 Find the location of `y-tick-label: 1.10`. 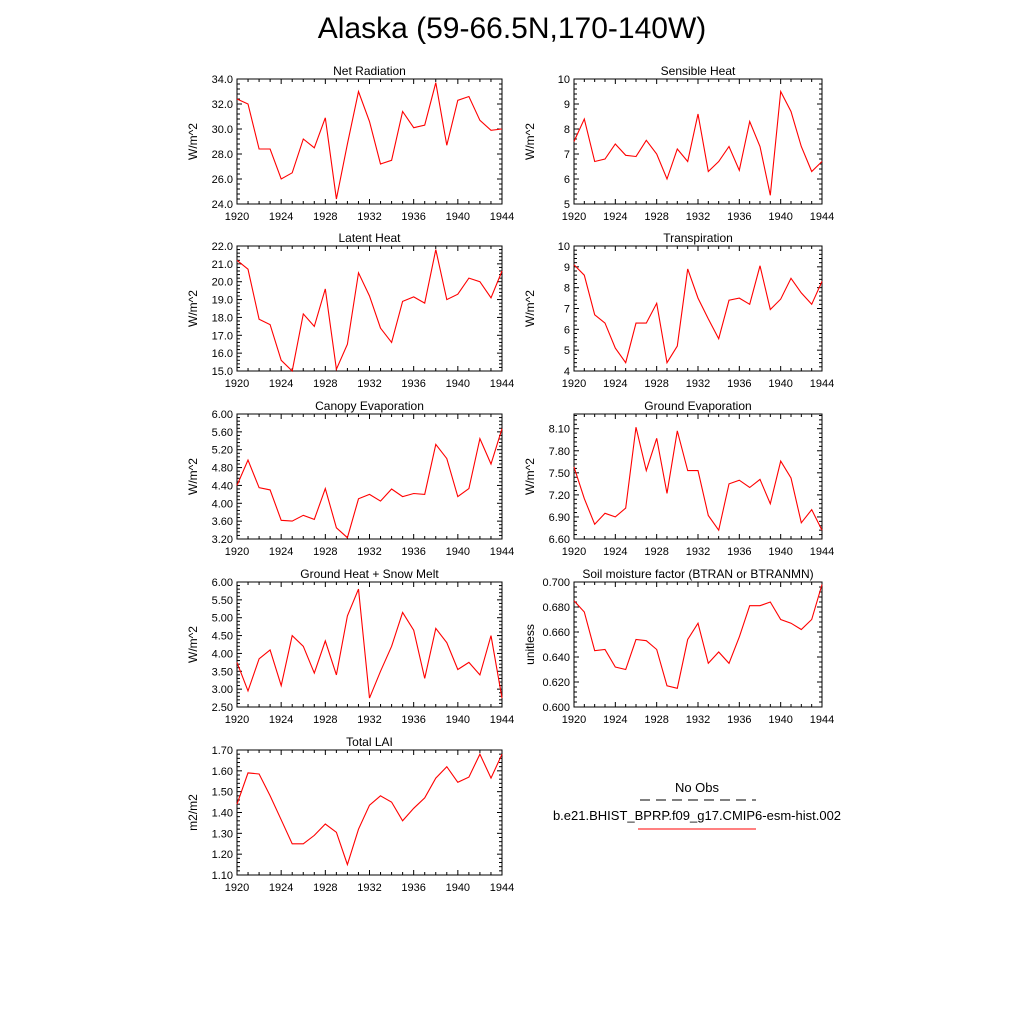

y-tick-label: 1.10 is located at coordinates (222, 876).